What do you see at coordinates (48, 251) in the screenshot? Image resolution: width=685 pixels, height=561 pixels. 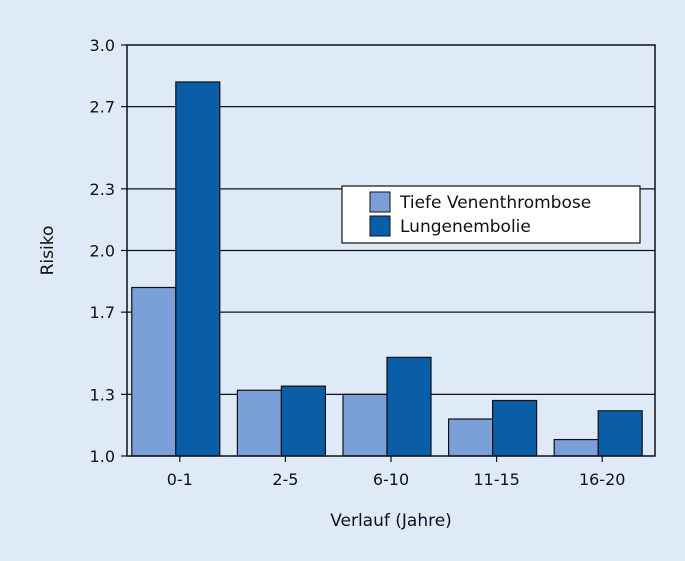 I see `y-axis-title: Risiko` at bounding box center [48, 251].